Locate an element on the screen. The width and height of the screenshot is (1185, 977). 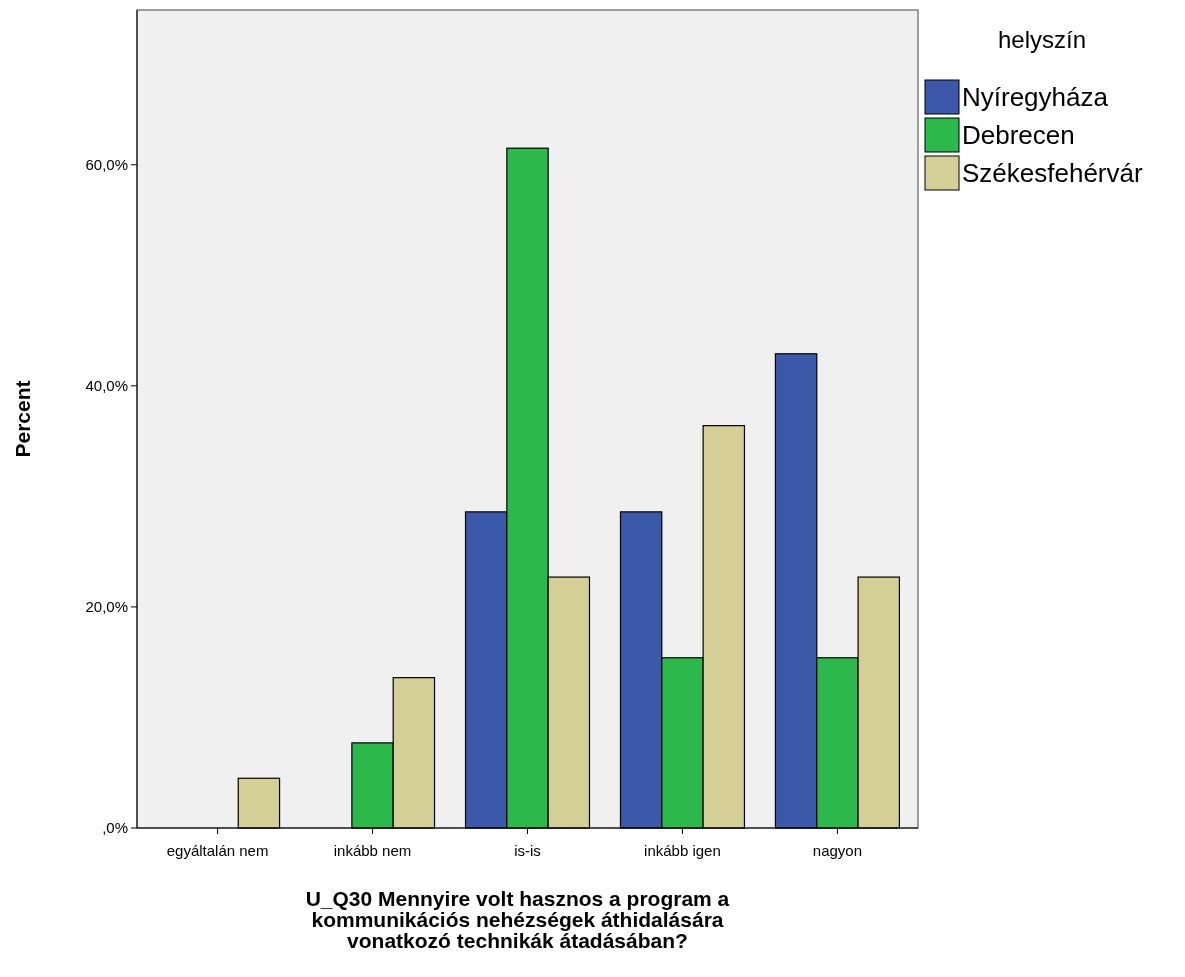
legend-title: helyszín is located at coordinates (1042, 39).